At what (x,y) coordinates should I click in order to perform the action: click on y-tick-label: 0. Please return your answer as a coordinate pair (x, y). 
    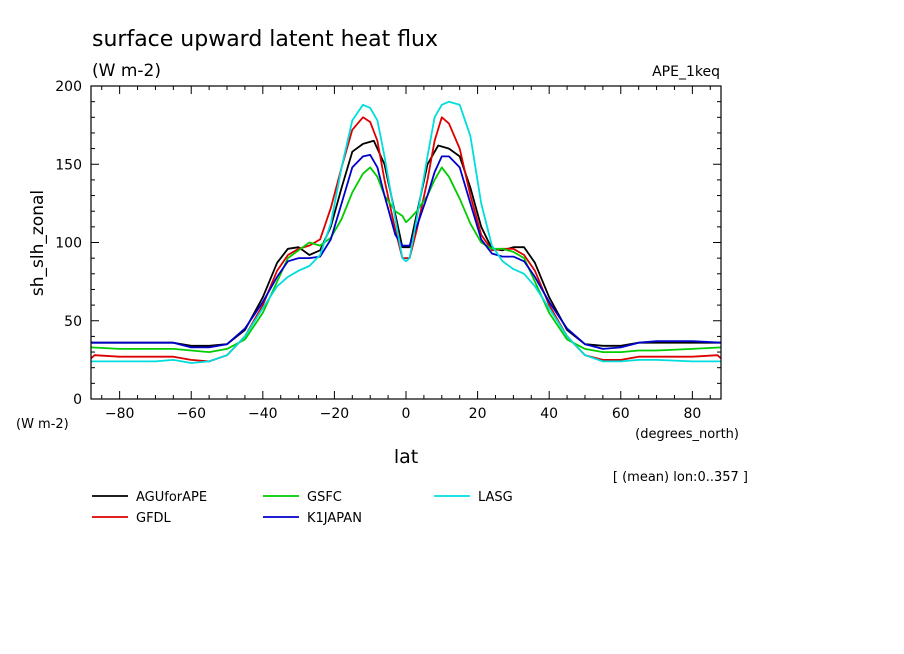
    Looking at the image, I should click on (77, 400).